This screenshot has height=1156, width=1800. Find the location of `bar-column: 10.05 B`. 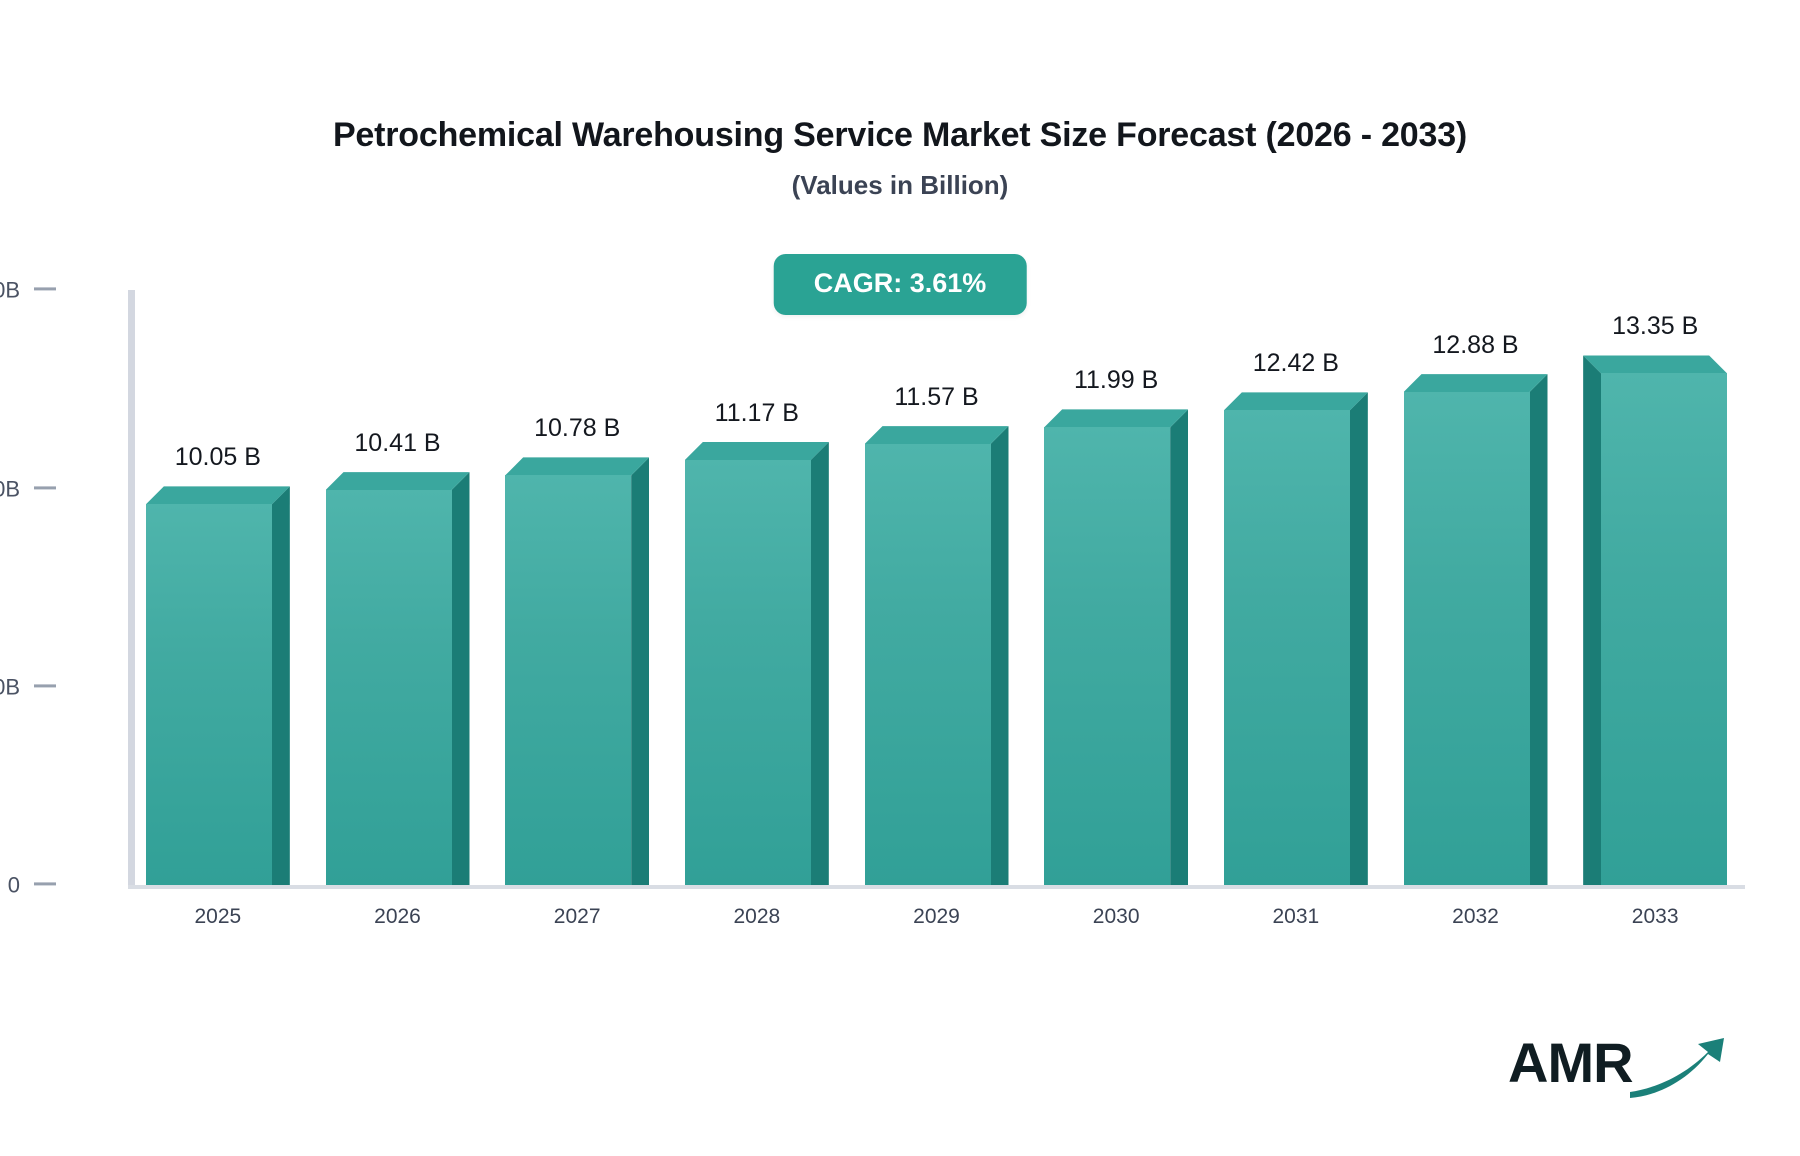

bar-column: 10.05 B is located at coordinates (217, 664).